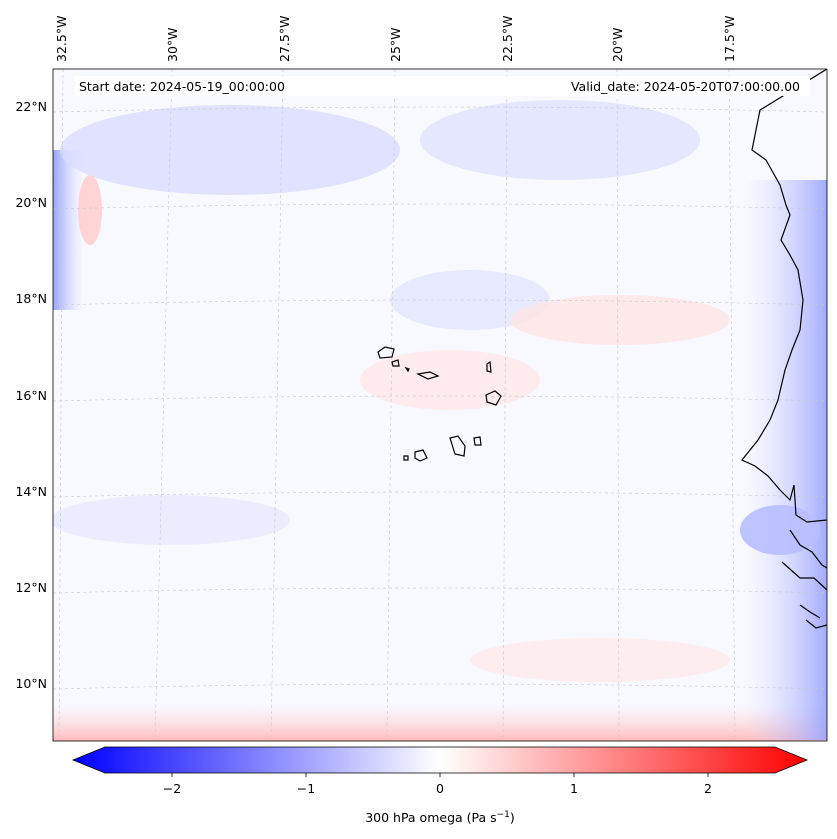 The image size is (837, 839). What do you see at coordinates (306, 788) in the screenshot?
I see `colorbar-tick-label: −1` at bounding box center [306, 788].